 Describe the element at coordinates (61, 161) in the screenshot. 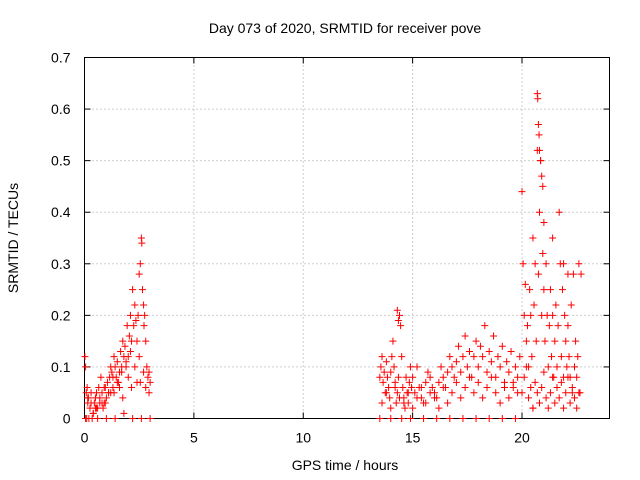

I see `y-tick-label: 0.5` at that location.